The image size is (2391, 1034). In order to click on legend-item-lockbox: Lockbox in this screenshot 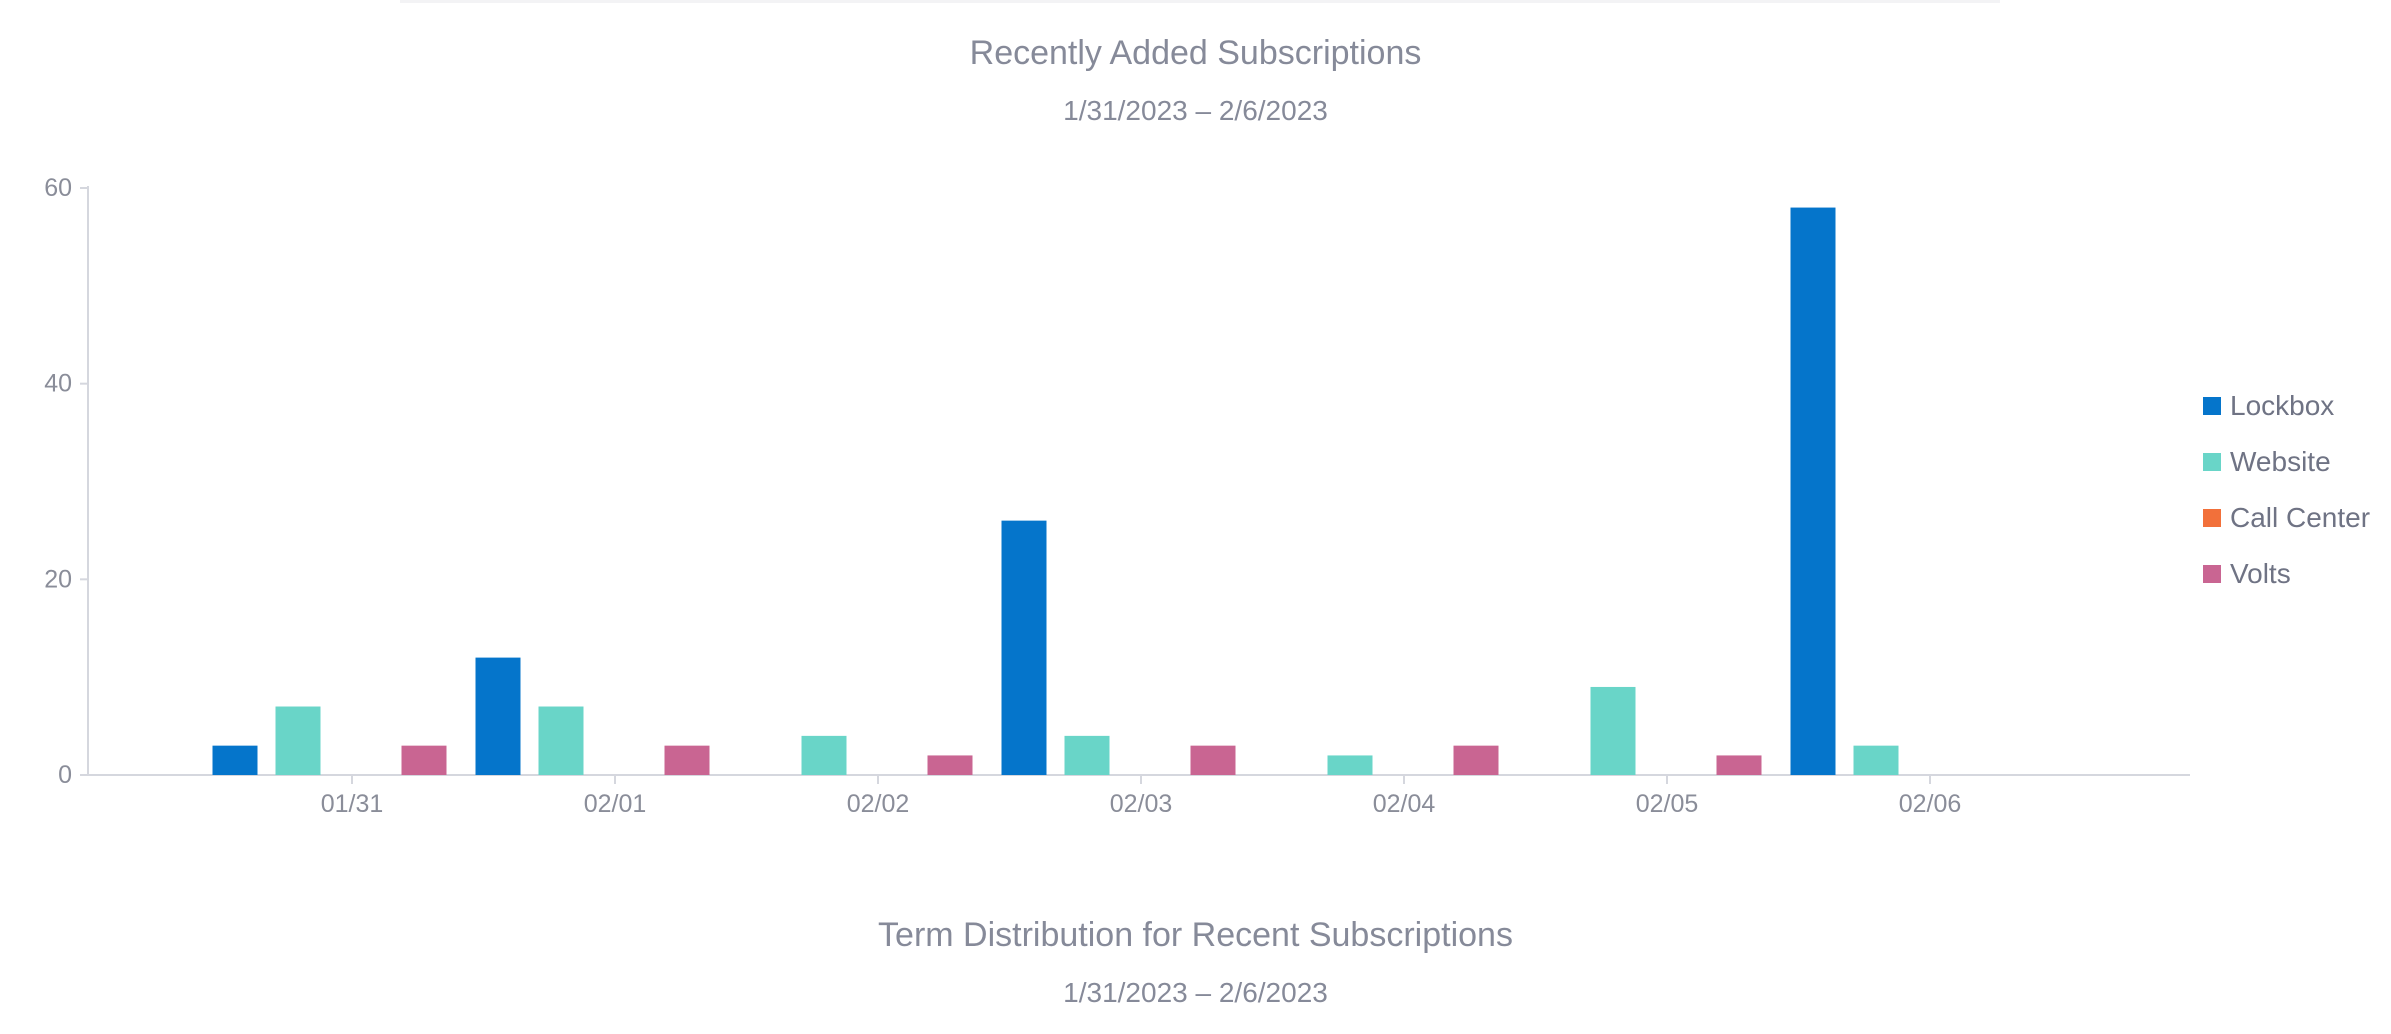, I will do `click(2286, 406)`.